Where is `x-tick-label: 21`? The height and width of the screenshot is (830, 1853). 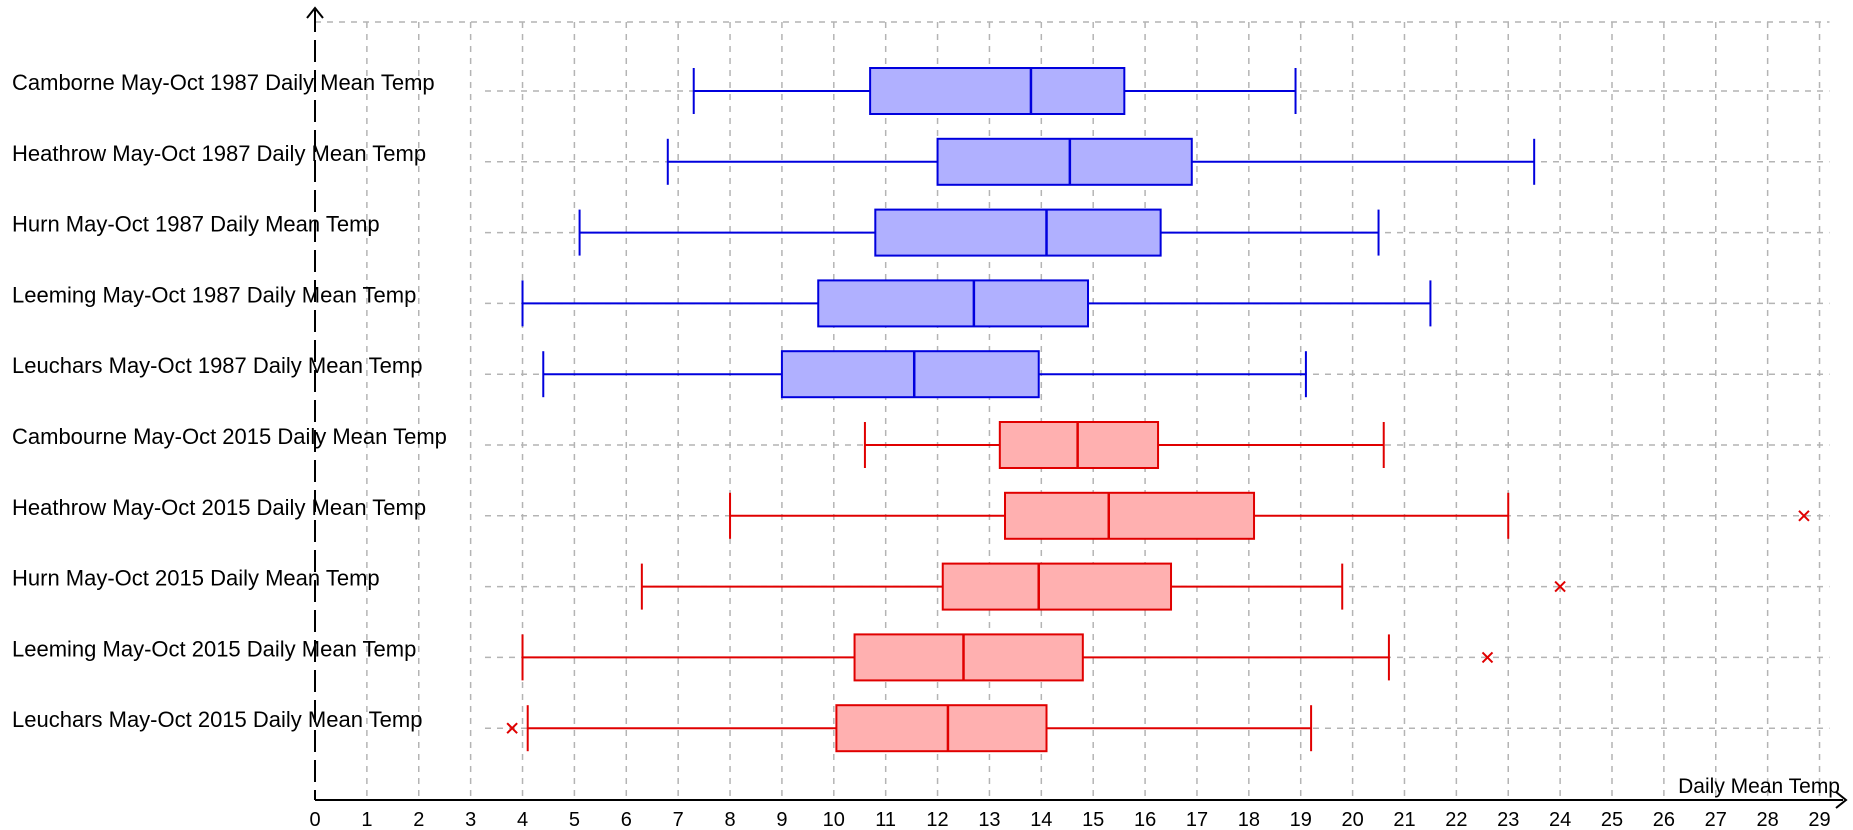
x-tick-label: 21 is located at coordinates (1404, 819).